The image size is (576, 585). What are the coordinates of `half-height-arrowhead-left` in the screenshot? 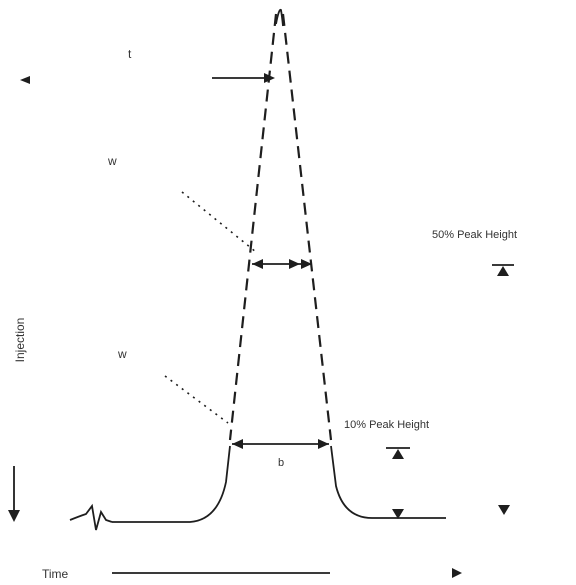 It's located at (257, 264).